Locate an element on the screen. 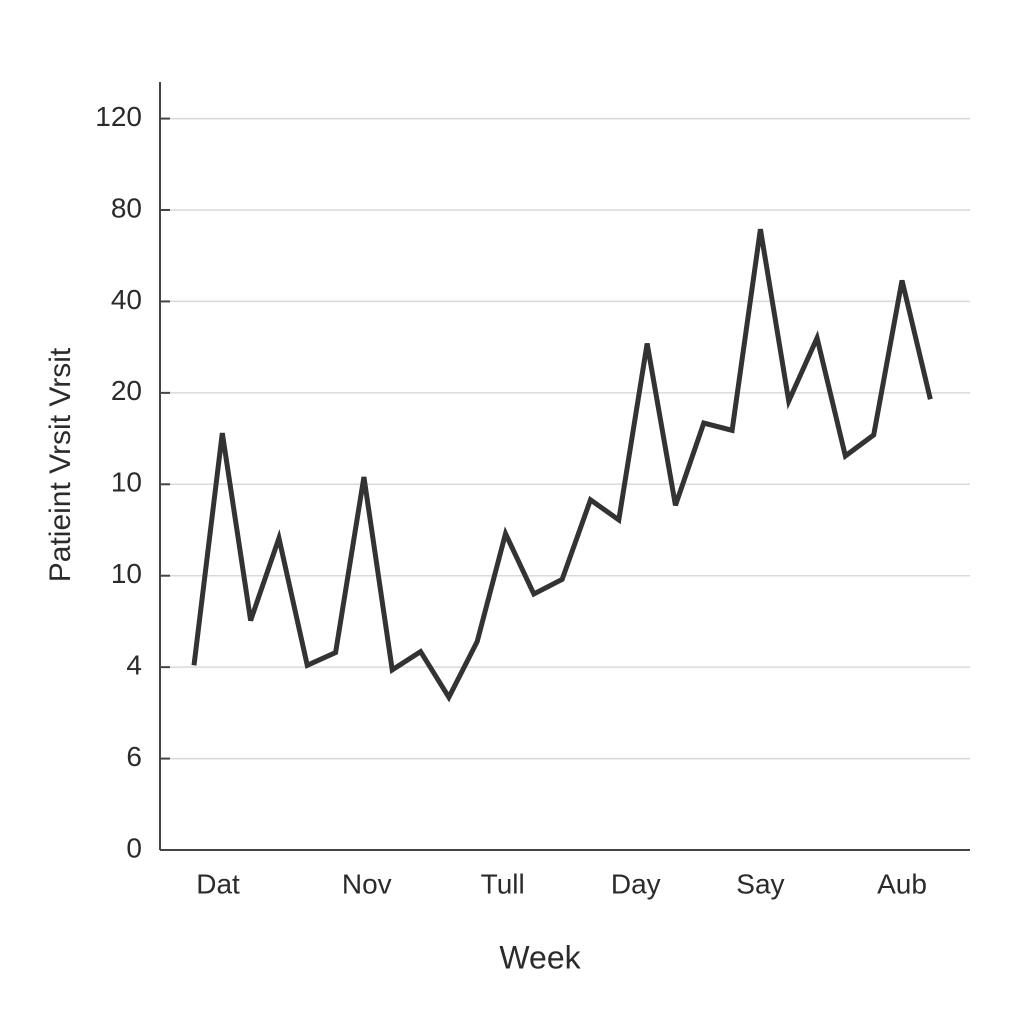 The image size is (1024, 1029). y-tick-label: 0 is located at coordinates (134, 847).